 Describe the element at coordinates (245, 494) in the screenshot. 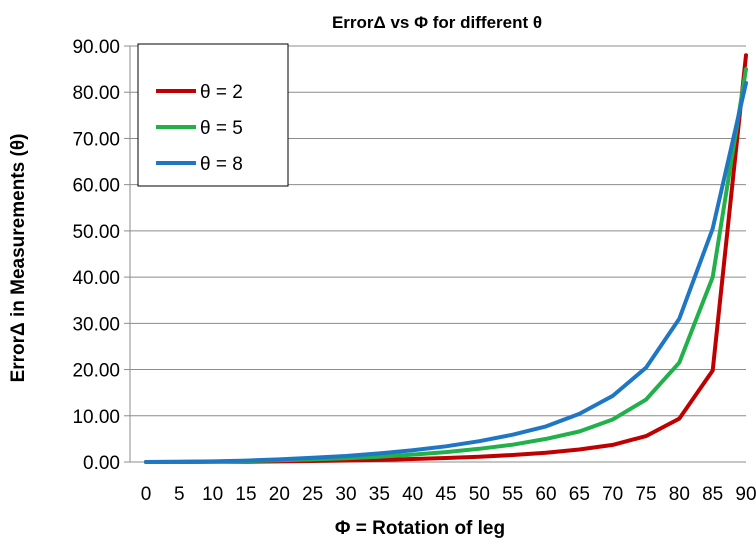

I see `x-tick-label: 15` at that location.